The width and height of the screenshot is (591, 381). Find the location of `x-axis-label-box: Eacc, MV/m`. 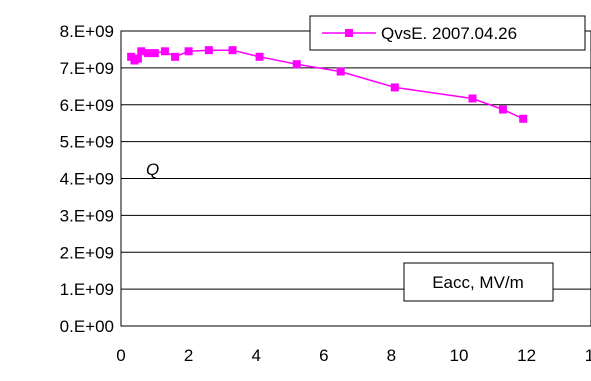

x-axis-label-box: Eacc, MV/m is located at coordinates (478, 282).